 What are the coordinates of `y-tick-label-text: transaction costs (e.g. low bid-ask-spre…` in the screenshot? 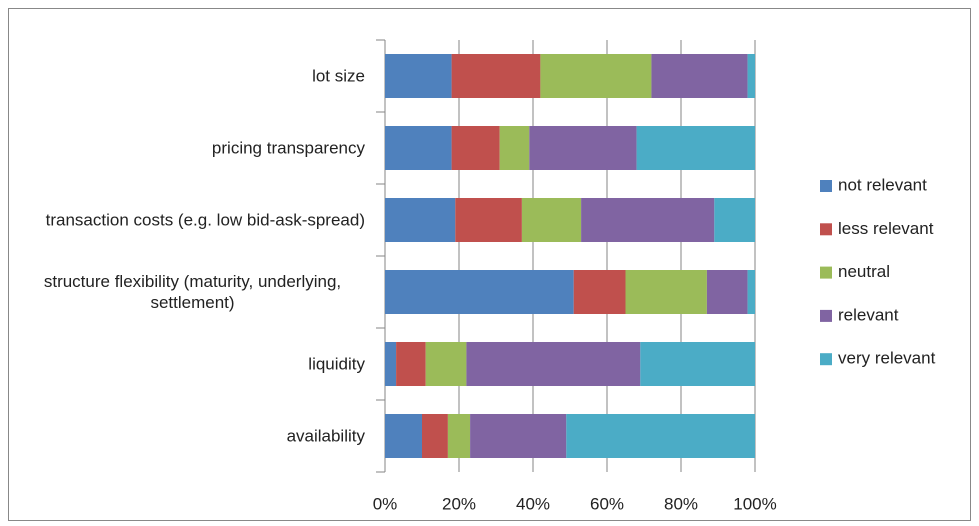 It's located at (205, 220).